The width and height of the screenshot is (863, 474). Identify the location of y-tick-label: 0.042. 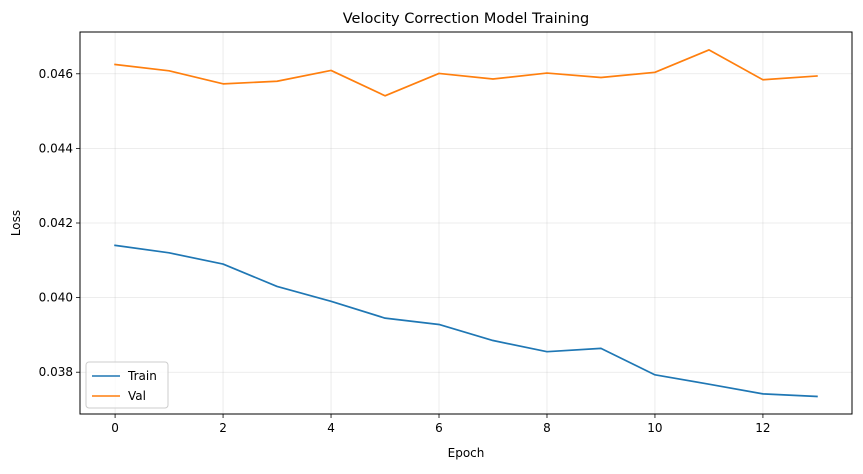
(56, 223).